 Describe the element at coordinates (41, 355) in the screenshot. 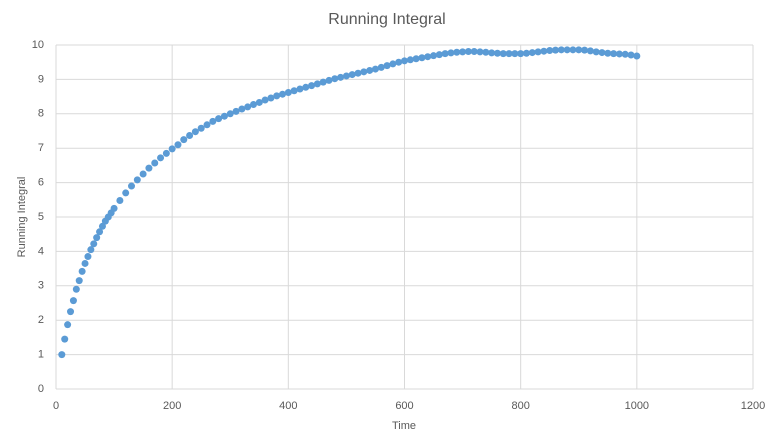

I see `y-tick-label: 1` at that location.